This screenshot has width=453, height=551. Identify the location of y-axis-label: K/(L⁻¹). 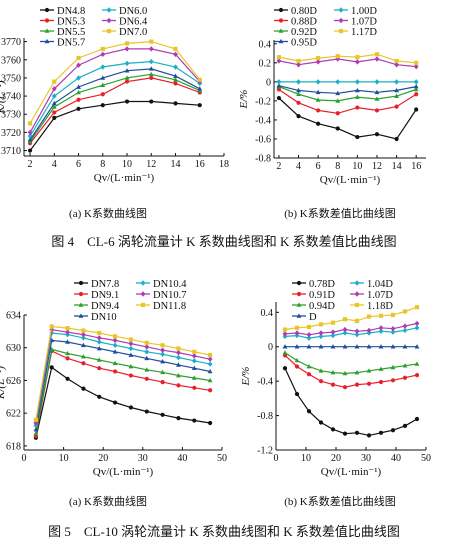
(3, 97).